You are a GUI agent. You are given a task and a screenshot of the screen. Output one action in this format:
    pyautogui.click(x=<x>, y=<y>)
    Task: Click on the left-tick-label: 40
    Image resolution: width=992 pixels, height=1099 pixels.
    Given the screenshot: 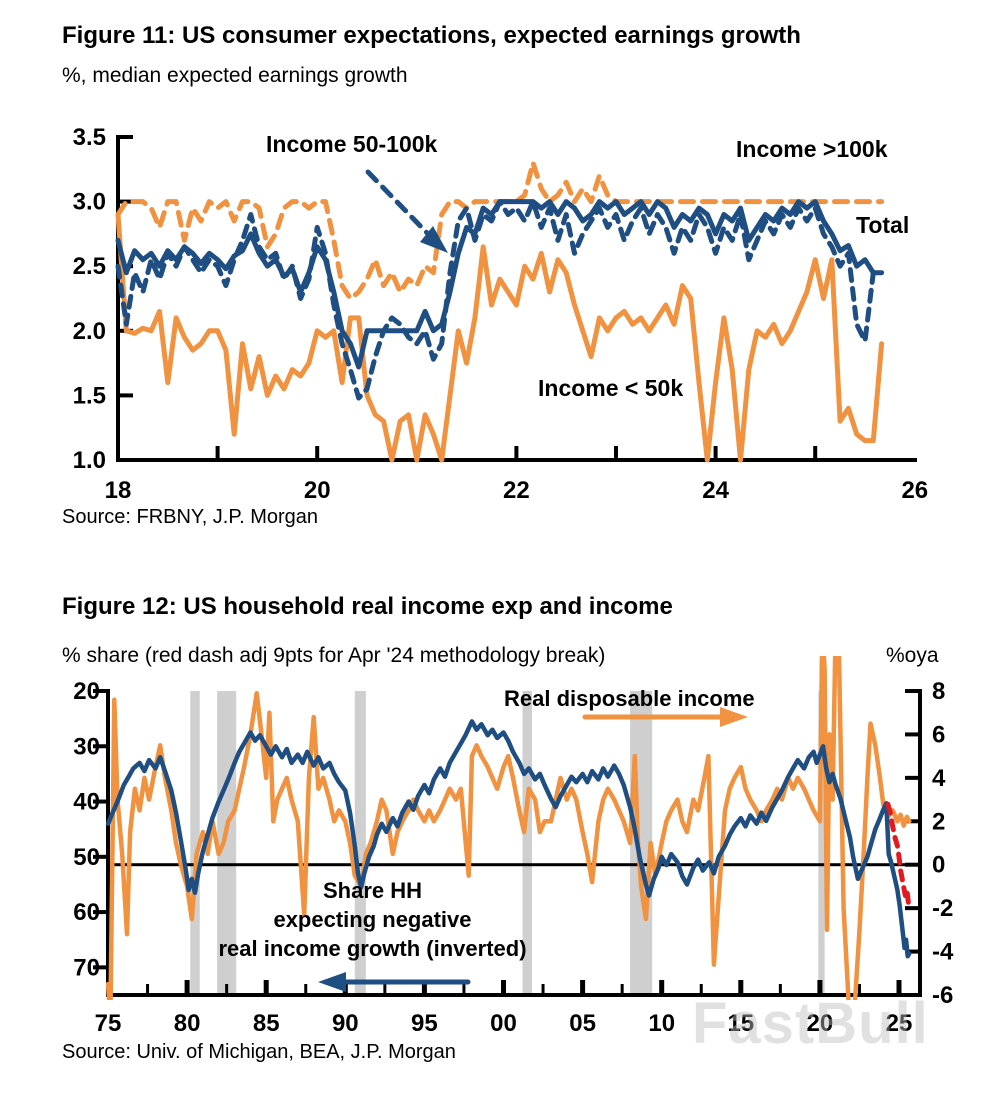 What is the action you would take?
    pyautogui.click(x=86, y=802)
    